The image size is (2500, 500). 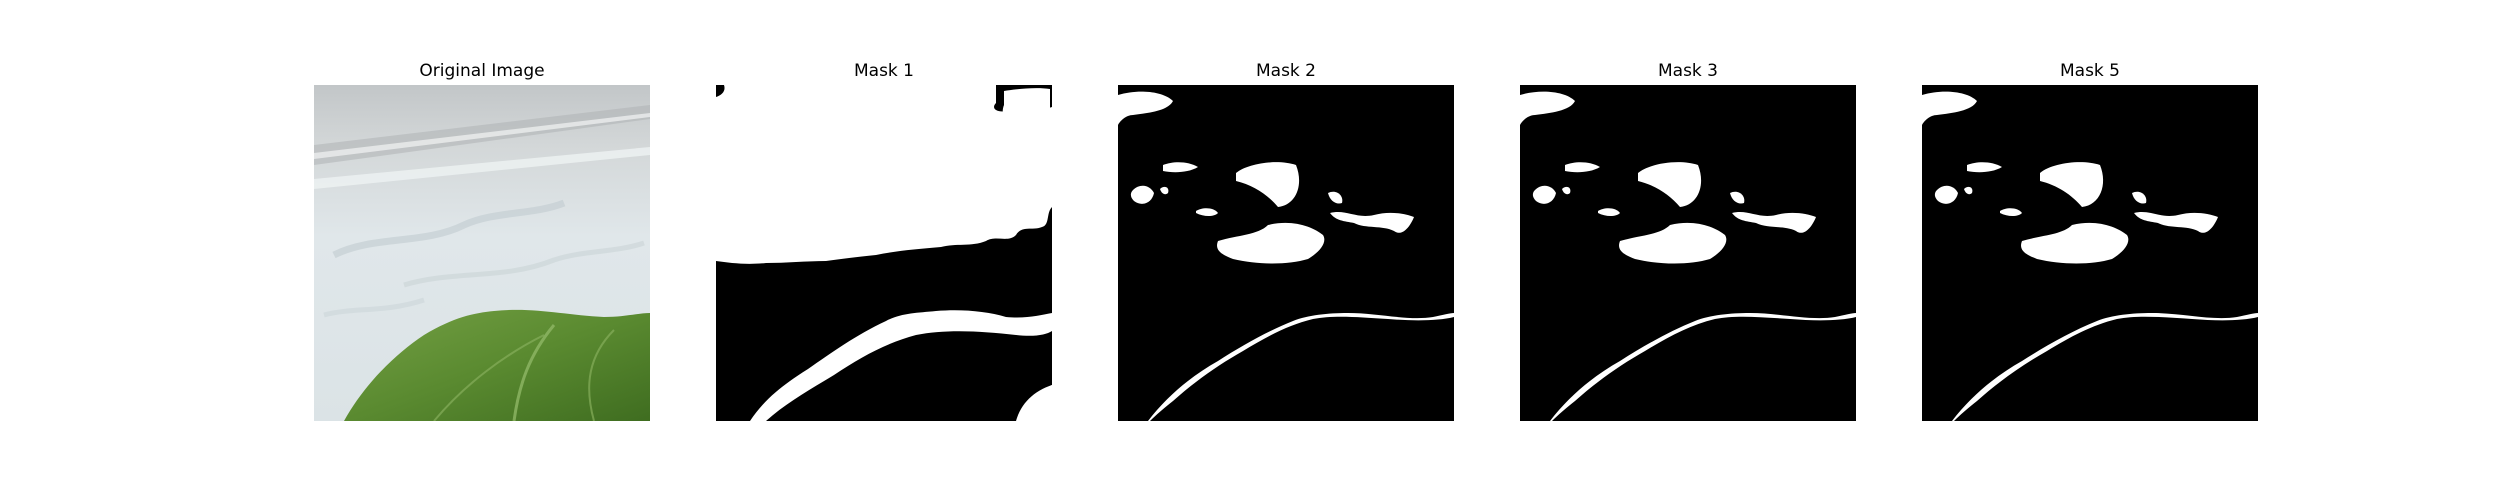 I want to click on mask-3-blob-e, so click(x=1670, y=184).